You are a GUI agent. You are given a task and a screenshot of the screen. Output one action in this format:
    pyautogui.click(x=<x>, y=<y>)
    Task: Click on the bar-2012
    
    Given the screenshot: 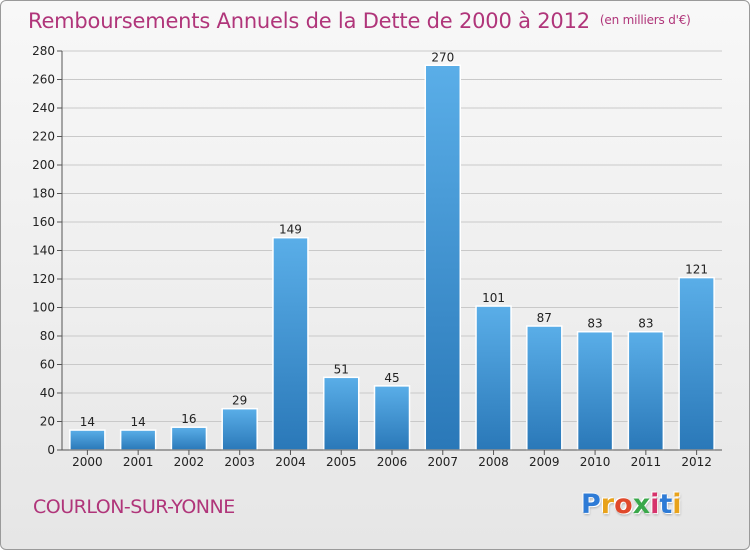 What is the action you would take?
    pyautogui.click(x=696, y=363)
    